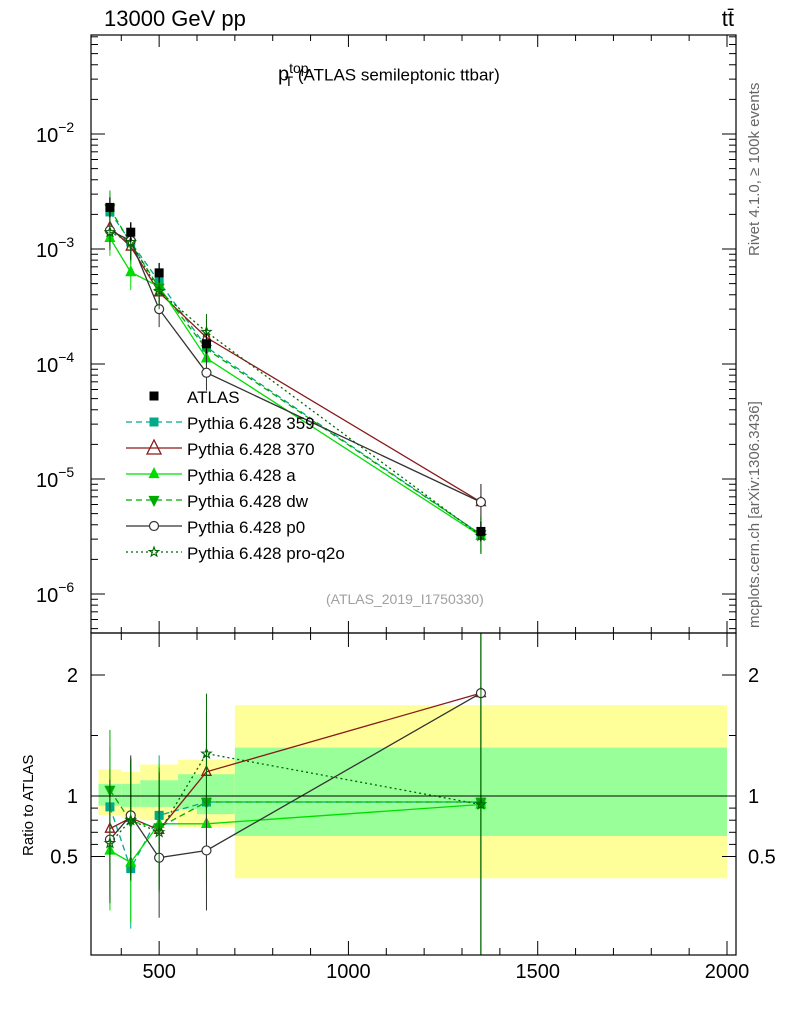 This screenshot has height=1024, width=786. Describe the element at coordinates (158, 972) in the screenshot. I see `xtick-label-0: 500` at that location.